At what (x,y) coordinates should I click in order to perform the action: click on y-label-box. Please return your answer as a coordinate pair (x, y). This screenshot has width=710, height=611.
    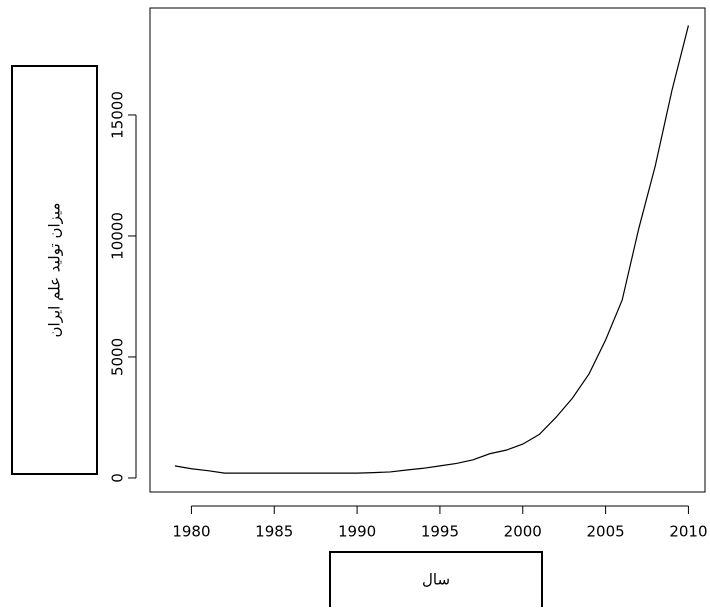
    Looking at the image, I should click on (54, 270).